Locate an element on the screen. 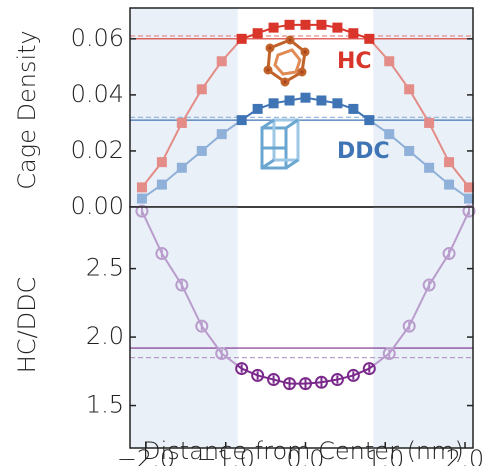  y-axis-label: HC/DDC is located at coordinates (27, 325).